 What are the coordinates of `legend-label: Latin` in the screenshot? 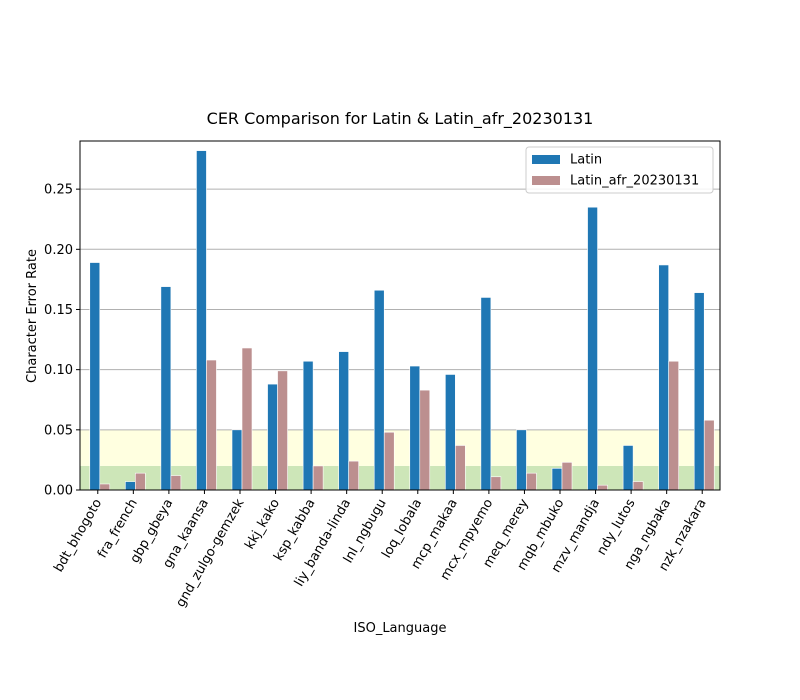 It's located at (586, 160).